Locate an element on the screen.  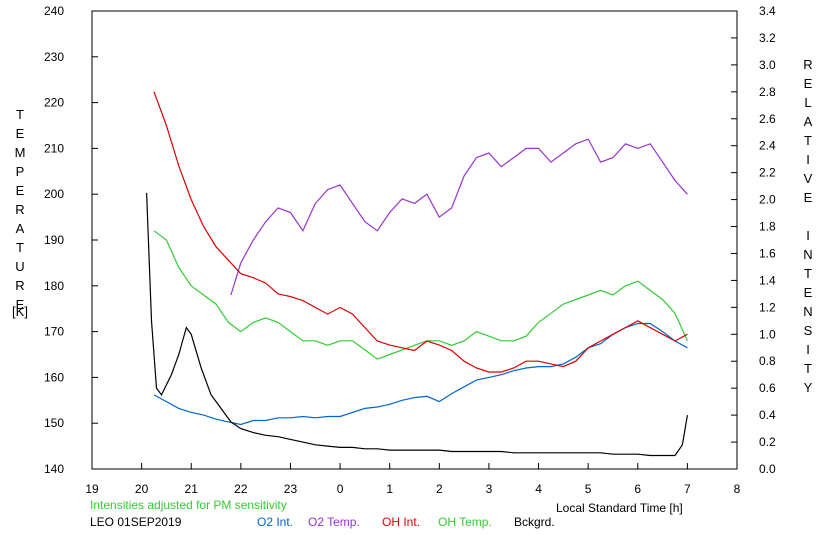
x-tick-label: 8 is located at coordinates (737, 489).